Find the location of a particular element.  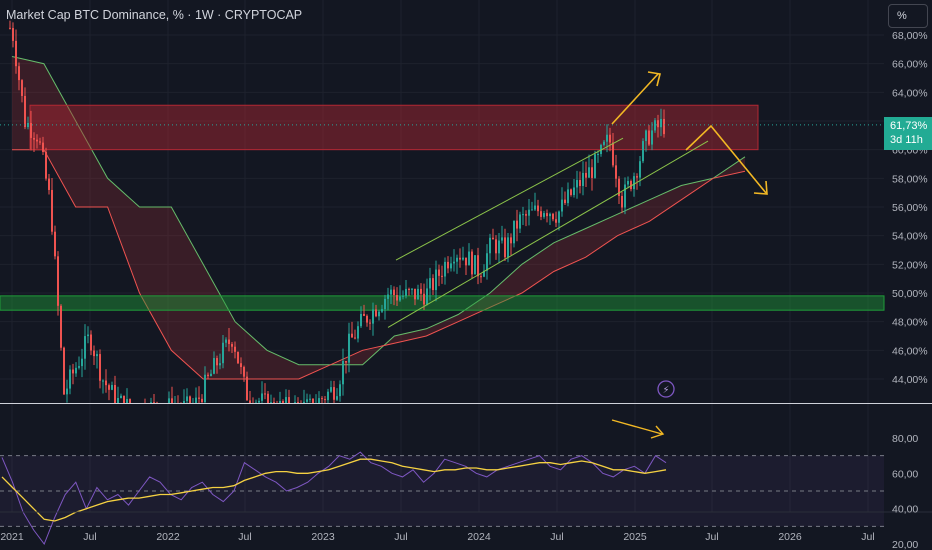

y-tick-label: 66,00% is located at coordinates (910, 65).